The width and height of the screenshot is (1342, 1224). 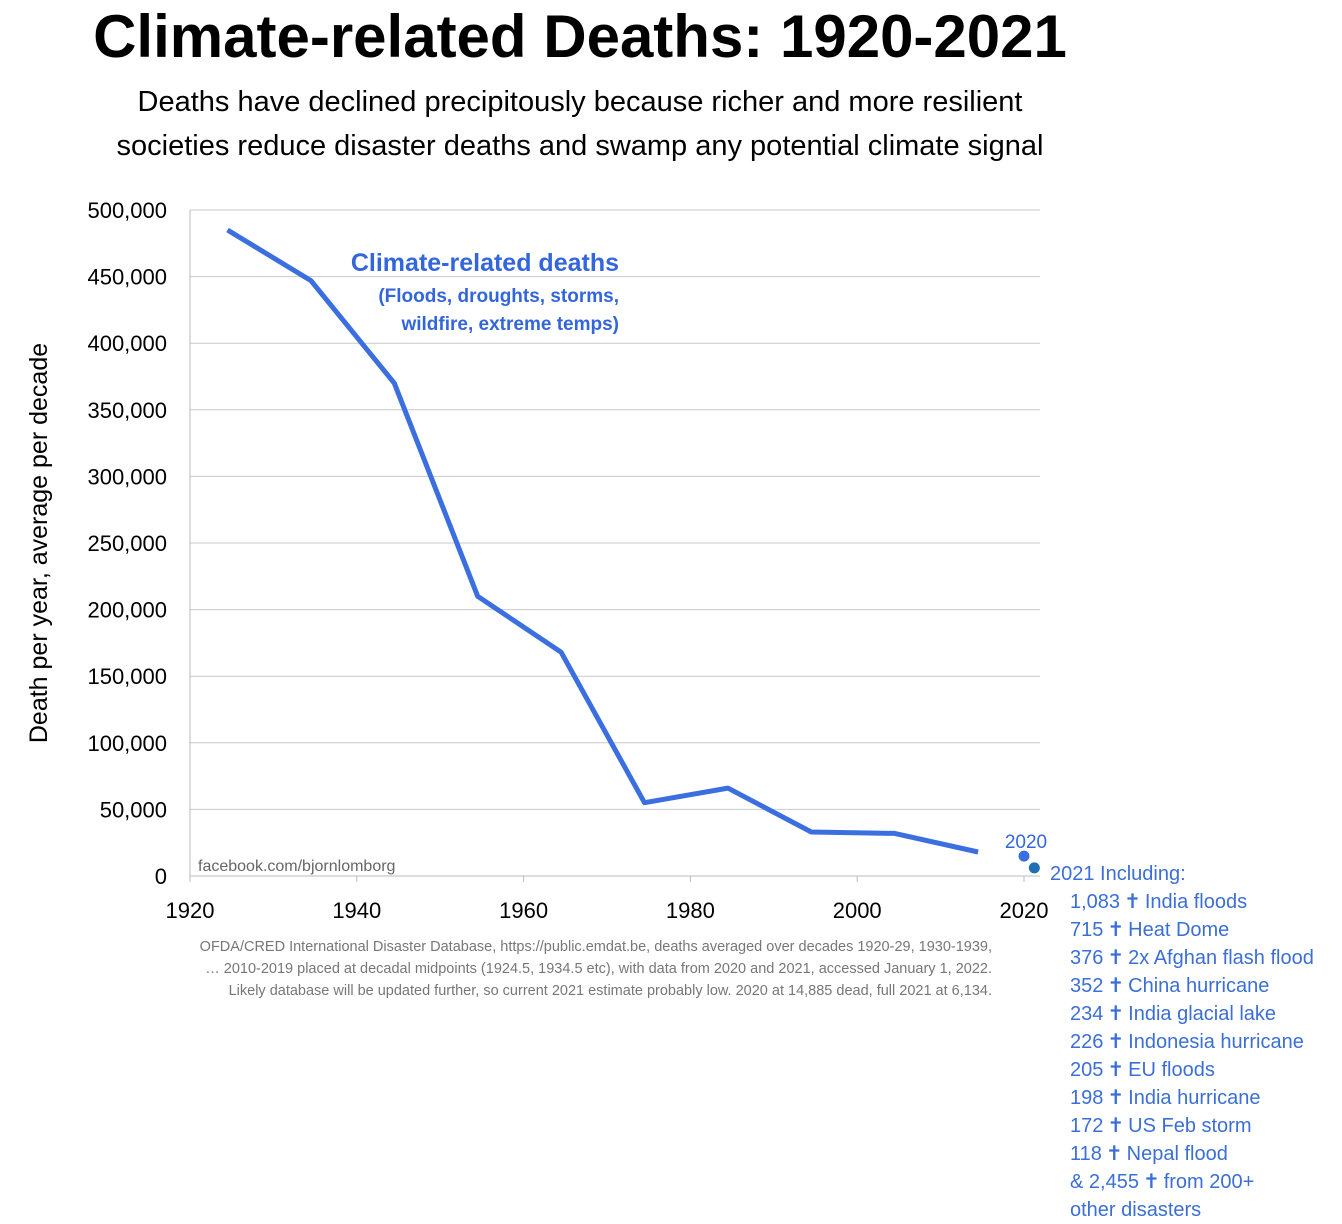 I want to click on breakdown-count: 118, so click(x=1086, y=1154).